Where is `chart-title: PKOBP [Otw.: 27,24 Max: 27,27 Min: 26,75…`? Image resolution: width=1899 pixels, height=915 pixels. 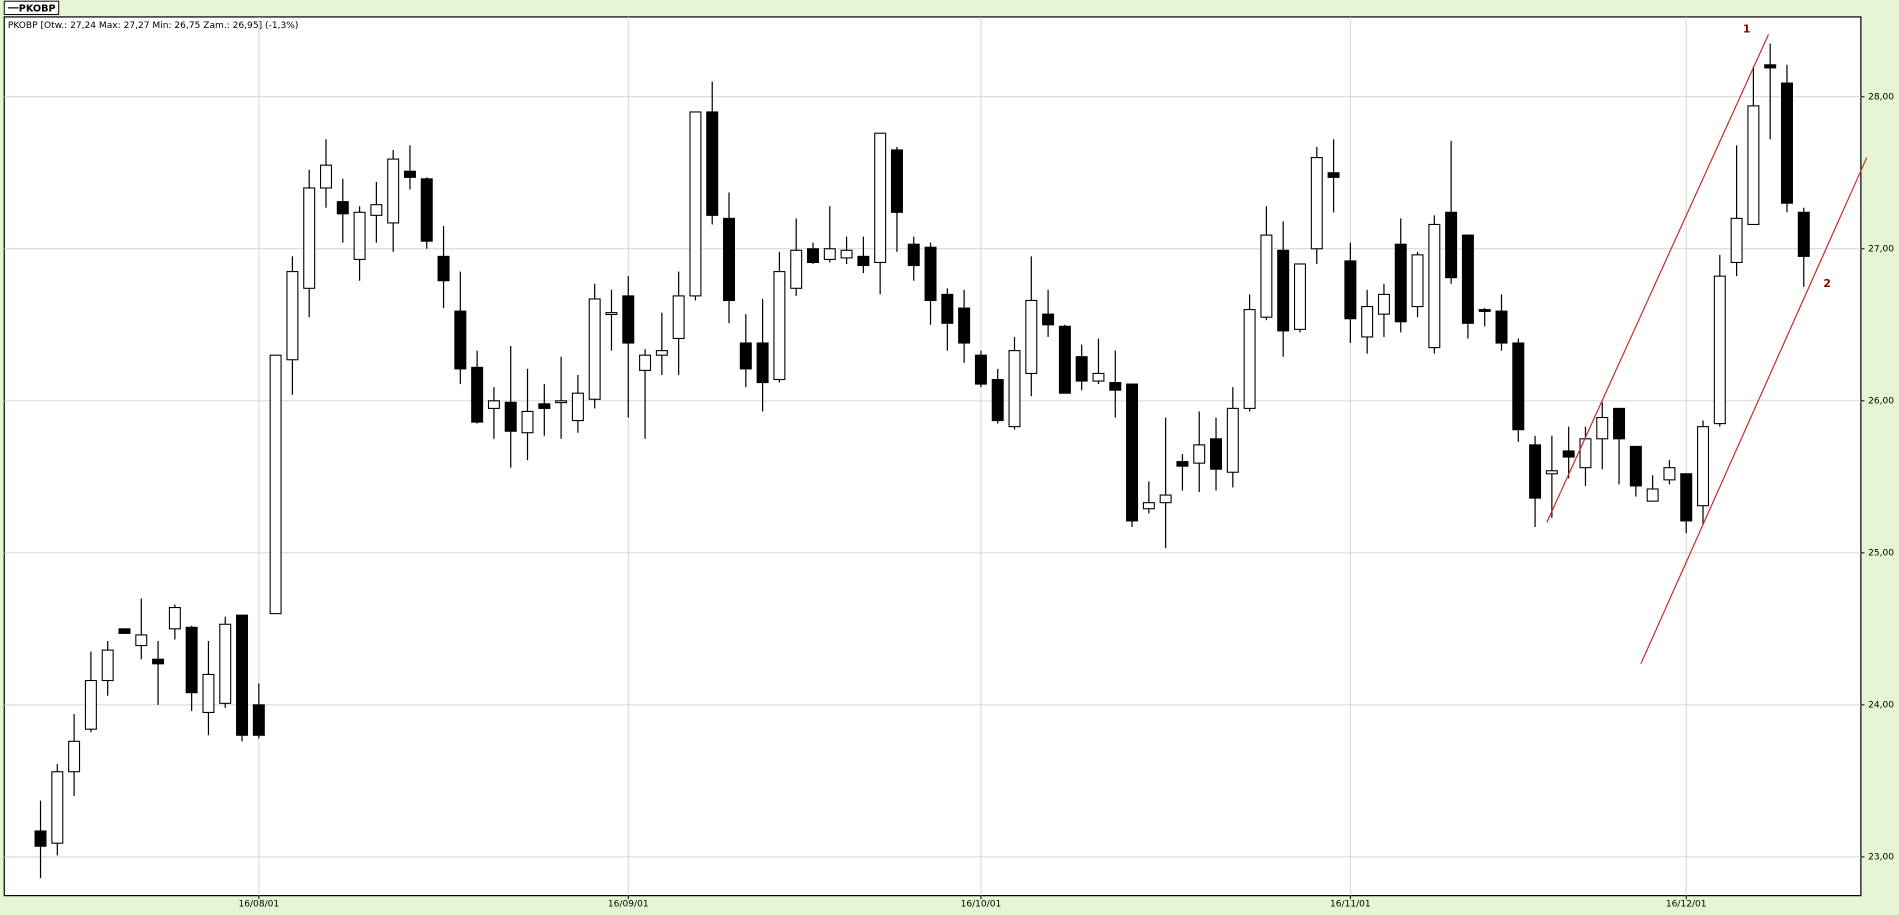 chart-title: PKOBP [Otw.: 27,24 Max: 27,27 Min: 26,75… is located at coordinates (153, 26).